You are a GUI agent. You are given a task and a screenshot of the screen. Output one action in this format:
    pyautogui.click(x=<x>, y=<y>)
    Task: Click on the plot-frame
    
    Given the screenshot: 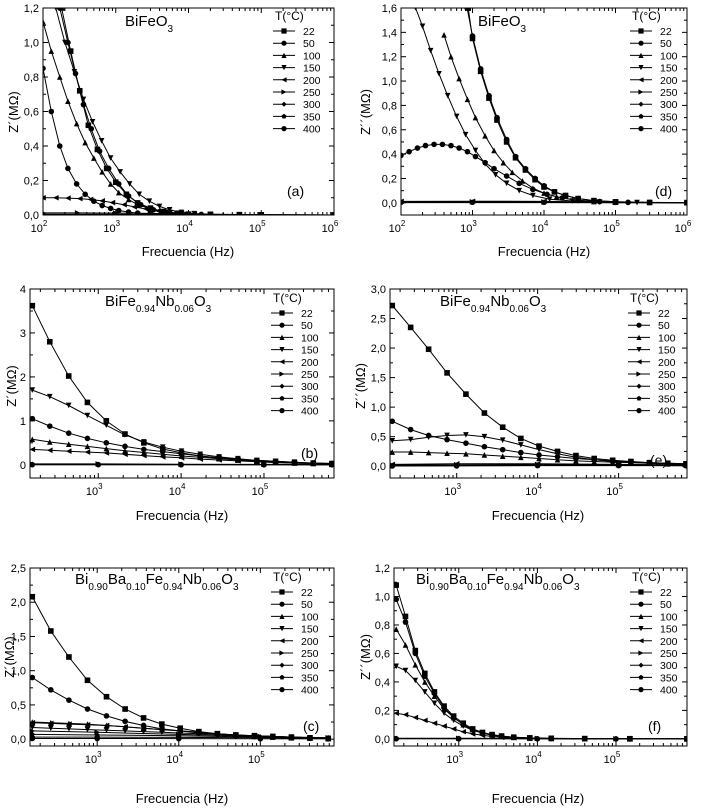 What is the action you would take?
    pyautogui.click(x=540, y=657)
    